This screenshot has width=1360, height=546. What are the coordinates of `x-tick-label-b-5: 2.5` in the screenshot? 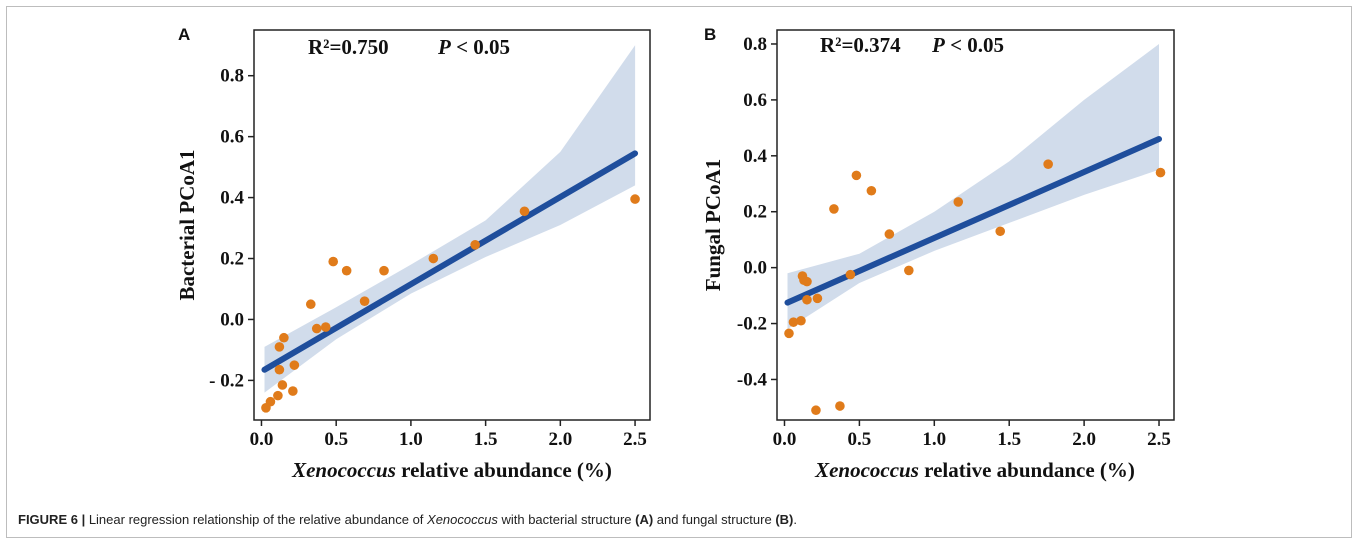 It's located at (1159, 439).